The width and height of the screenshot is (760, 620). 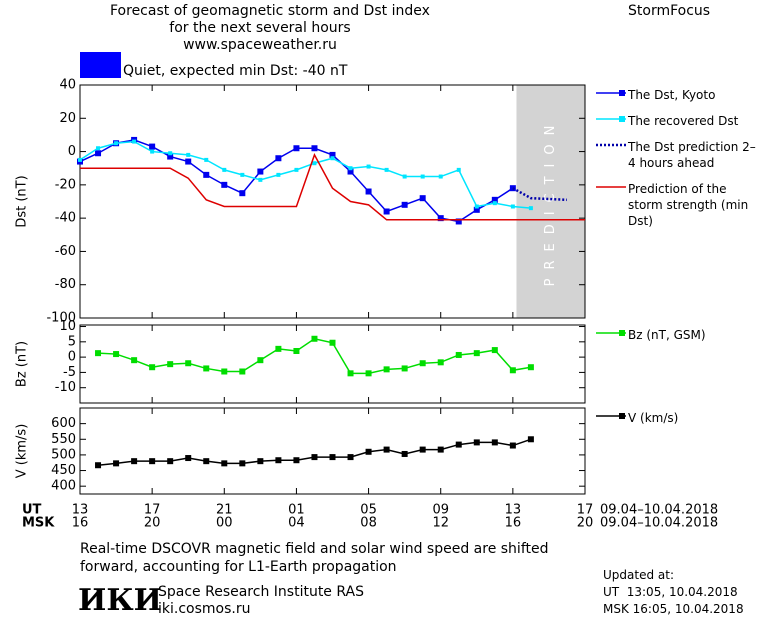 What do you see at coordinates (673, 609) in the screenshot?
I see `updated-msk: MSK 16:05, 10.04.2018` at bounding box center [673, 609].